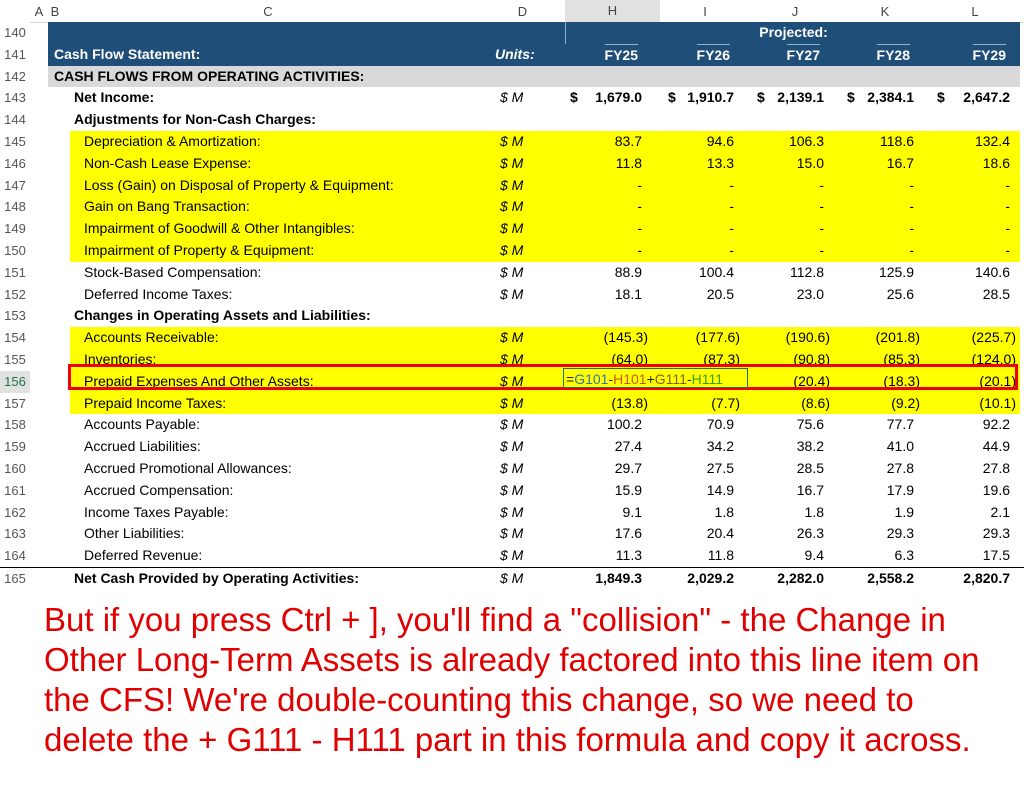  Describe the element at coordinates (806, 140) in the screenshot. I see `value-cell: 106.3` at that location.